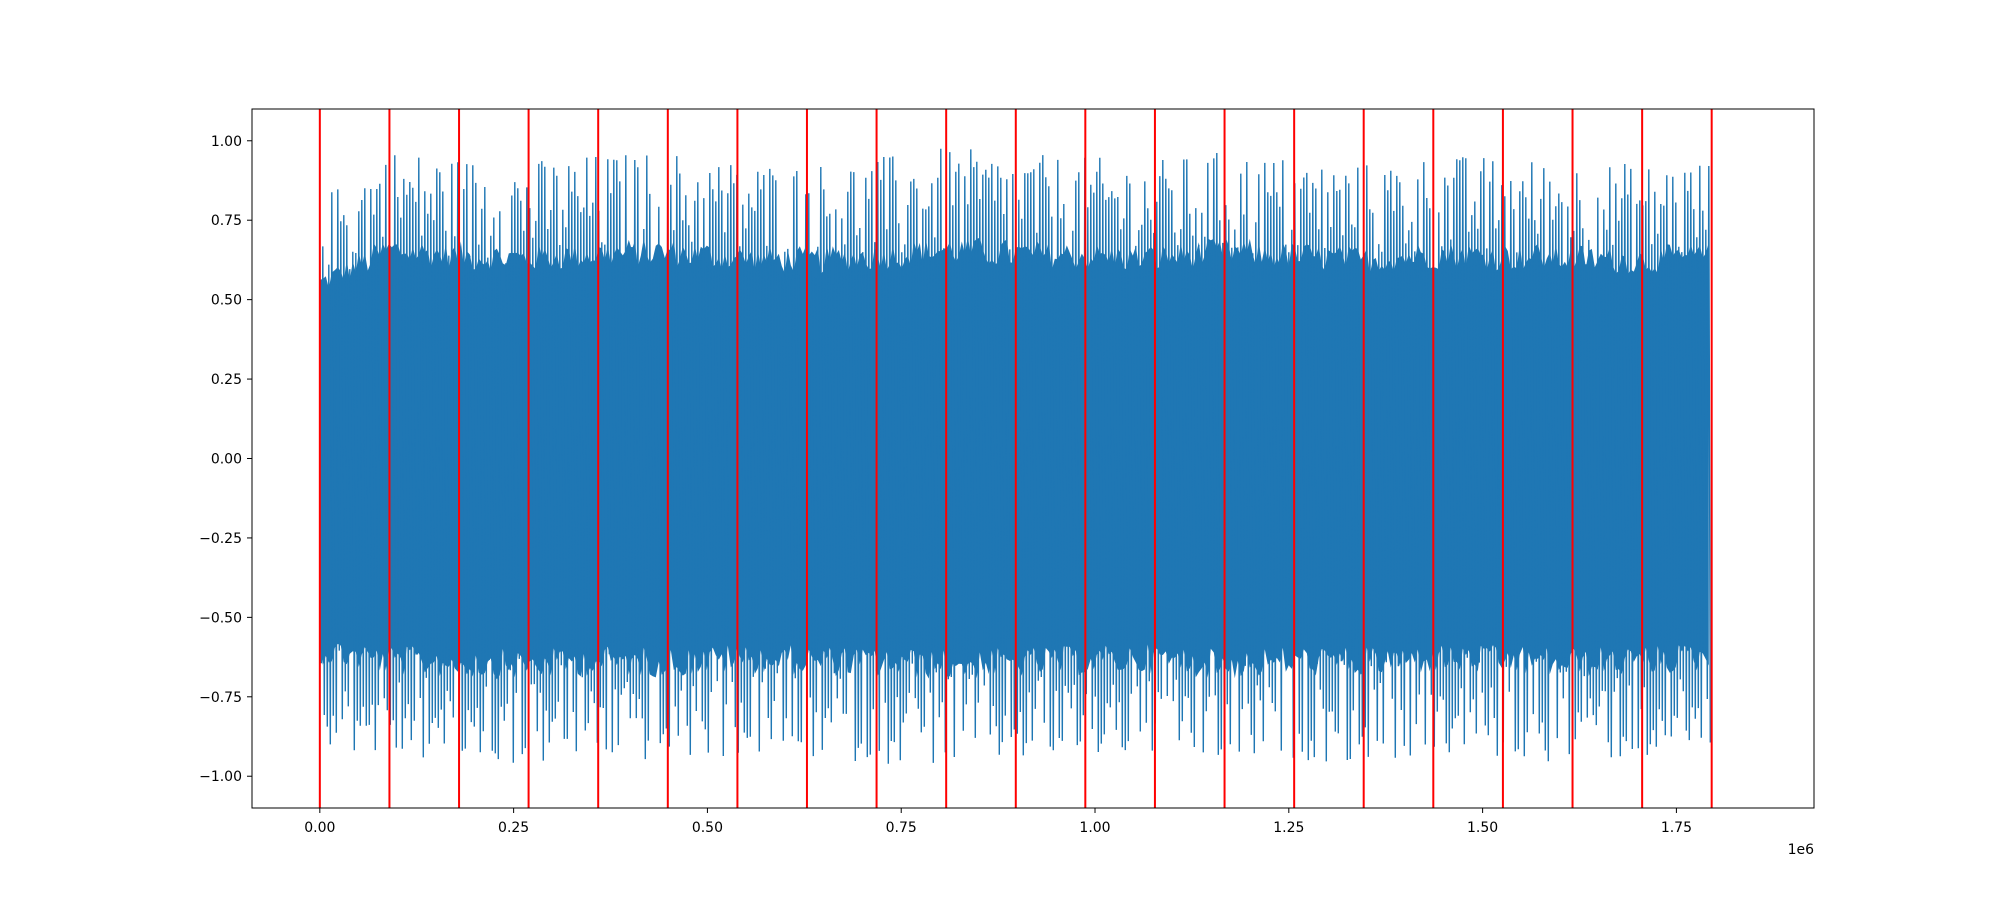 The image size is (2000, 904). Describe the element at coordinates (998, 822) in the screenshot. I see `x-axis: 0.00 0.25 0.50 0.75 1.00 1.25 1.50 1.75` at that location.